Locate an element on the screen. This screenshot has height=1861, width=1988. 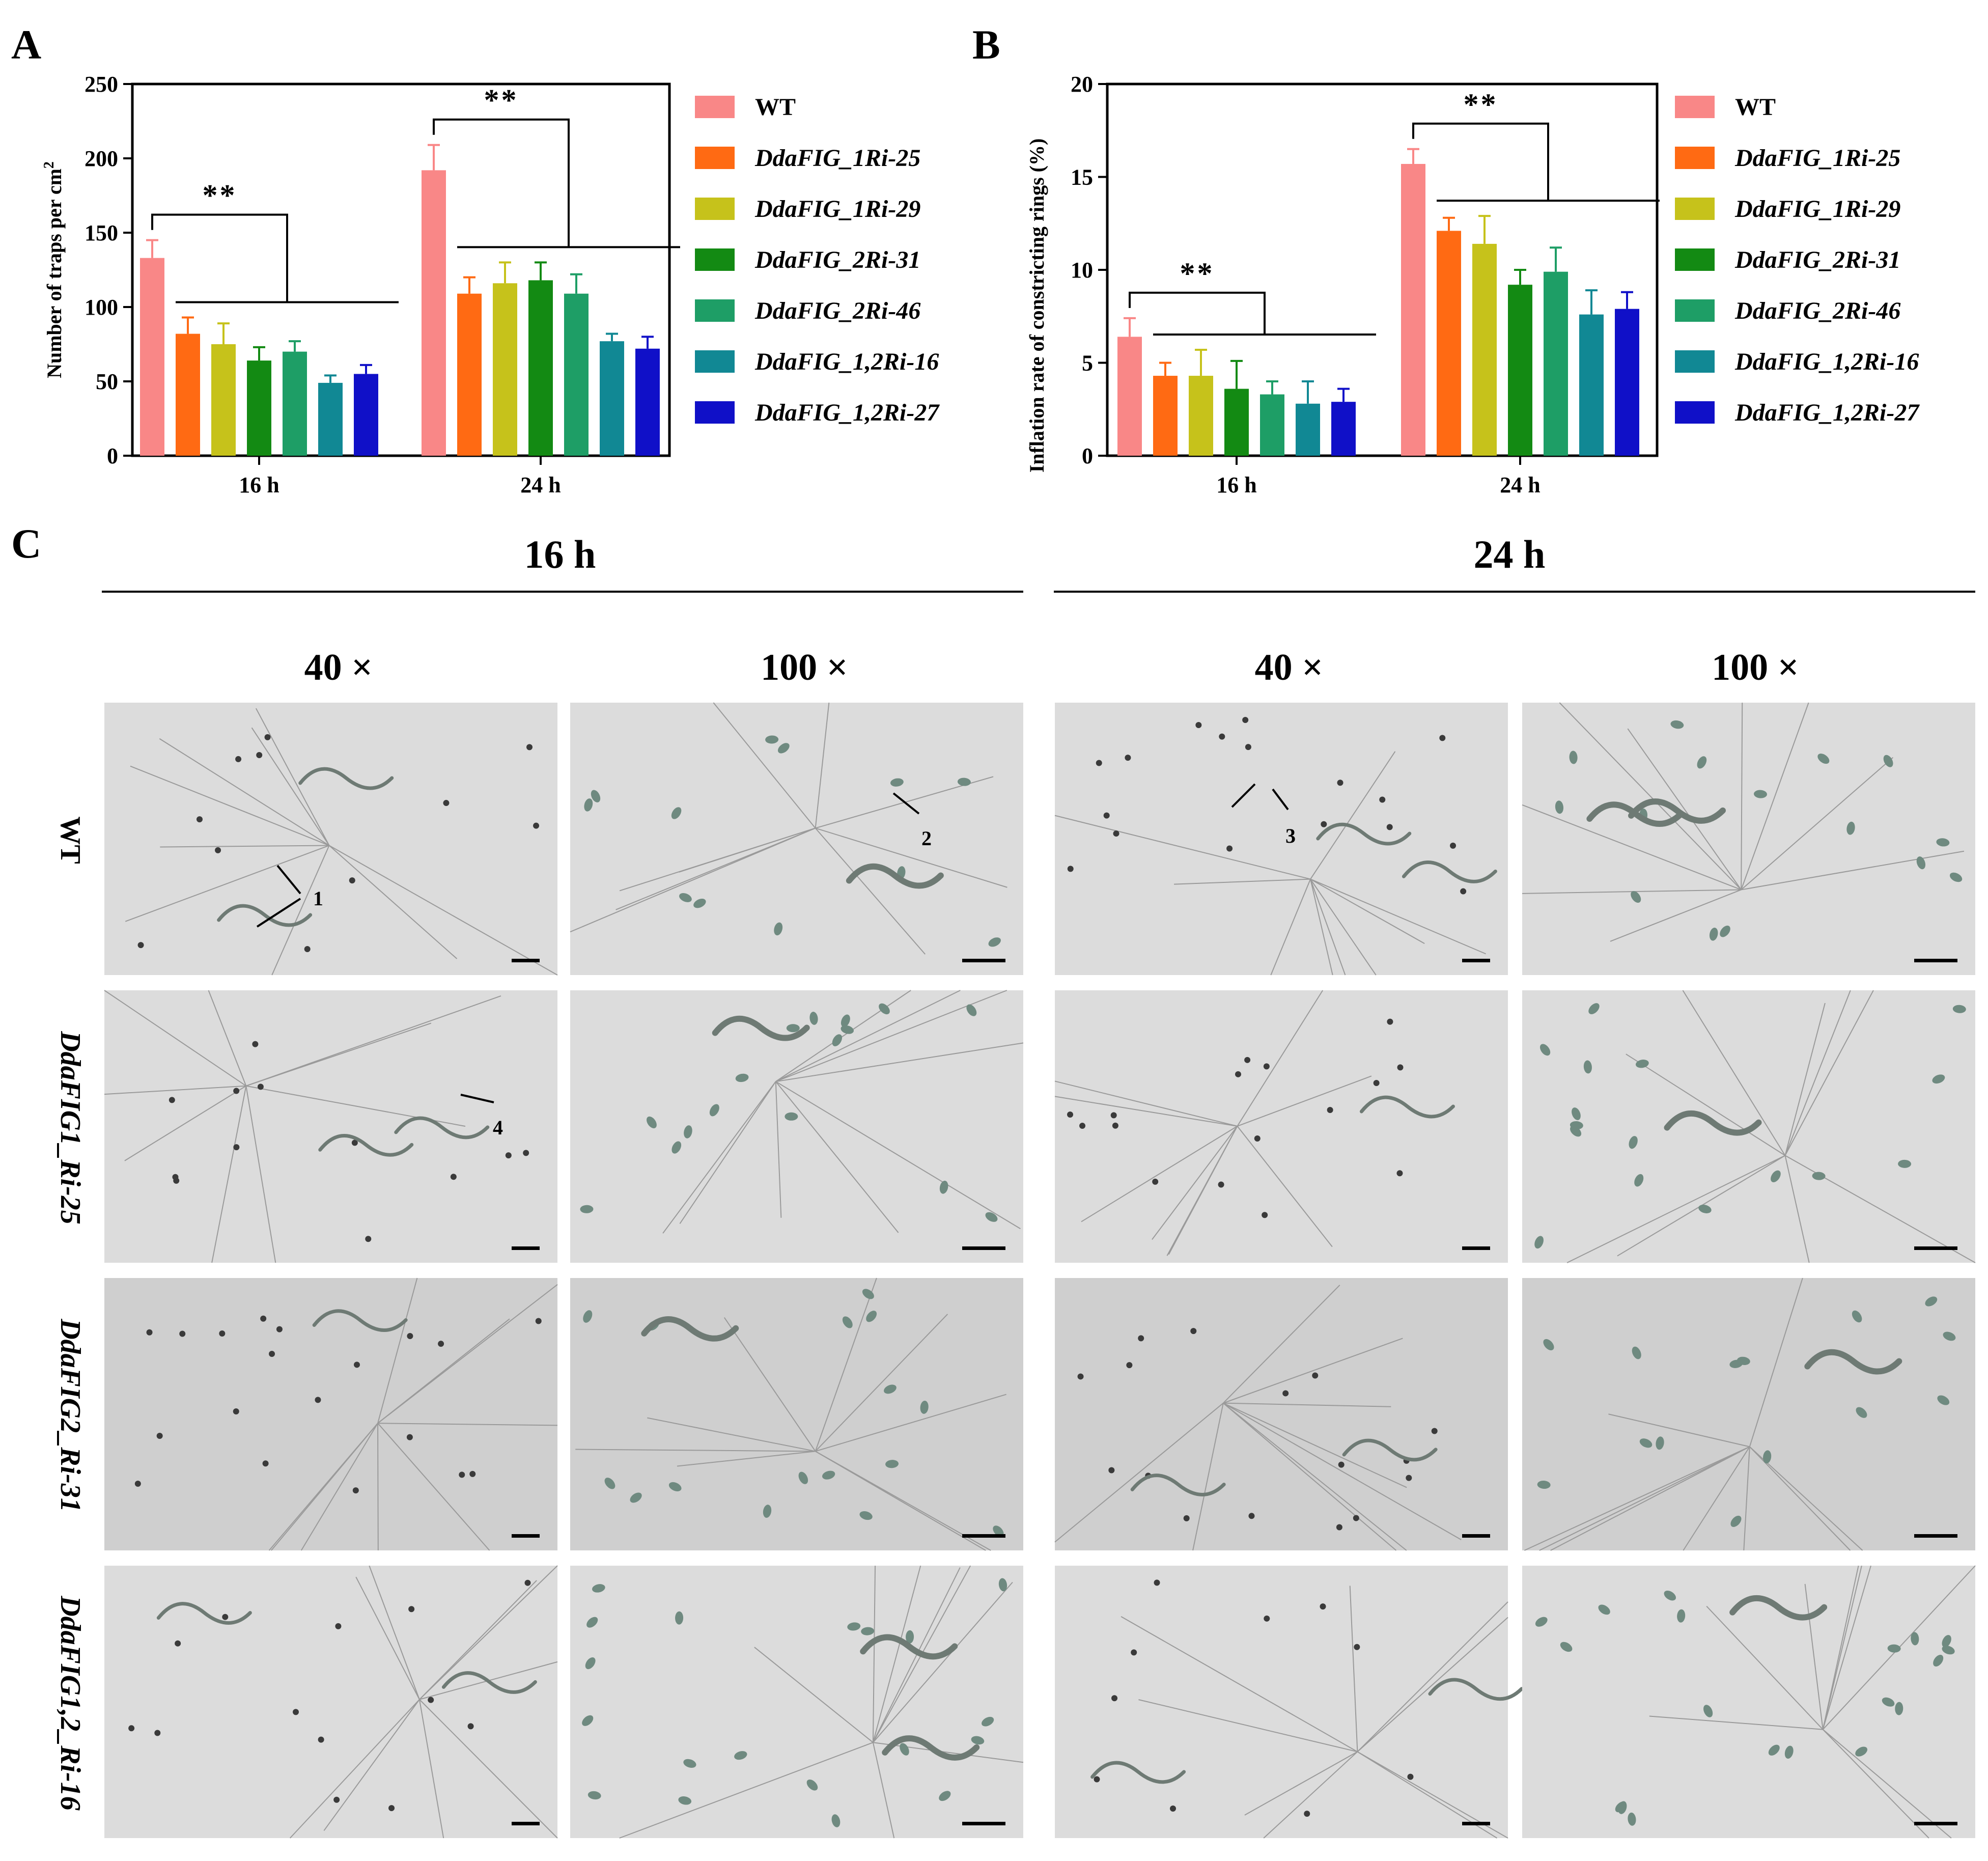
svg-text: 4 is located at coordinates (498, 1128).